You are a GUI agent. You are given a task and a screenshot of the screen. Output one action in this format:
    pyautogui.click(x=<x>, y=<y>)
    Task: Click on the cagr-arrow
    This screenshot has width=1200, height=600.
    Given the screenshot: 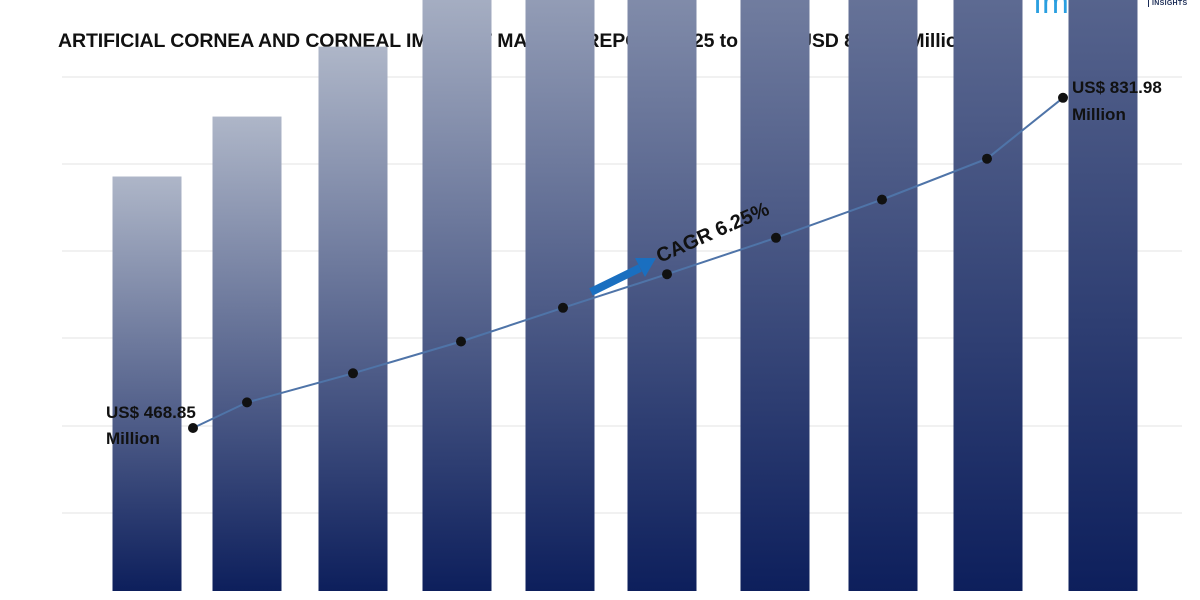 What is the action you would take?
    pyautogui.click(x=622, y=277)
    